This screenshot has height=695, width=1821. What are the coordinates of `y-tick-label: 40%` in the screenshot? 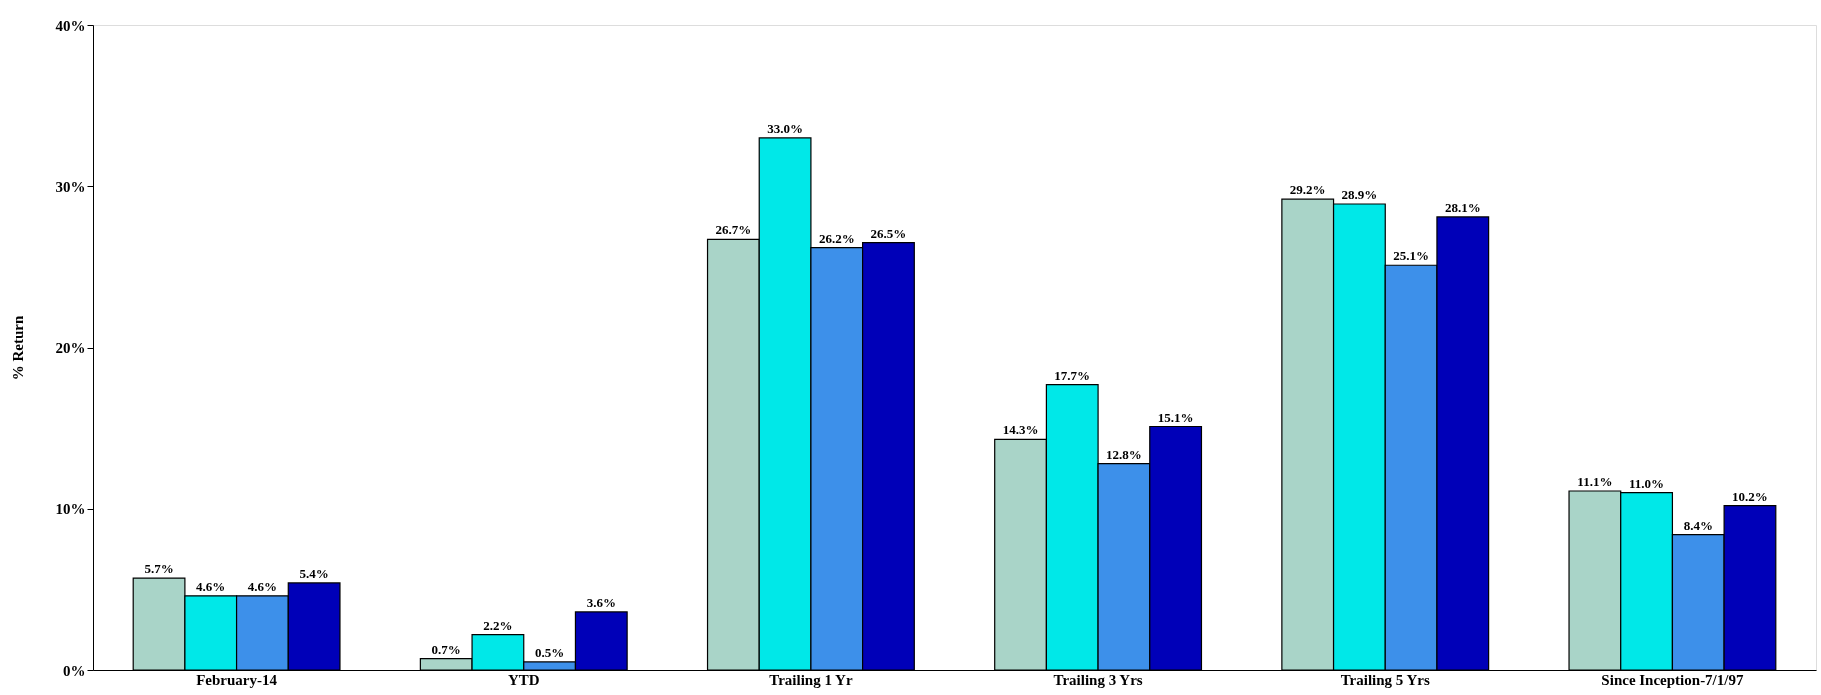 It's located at (70, 25).